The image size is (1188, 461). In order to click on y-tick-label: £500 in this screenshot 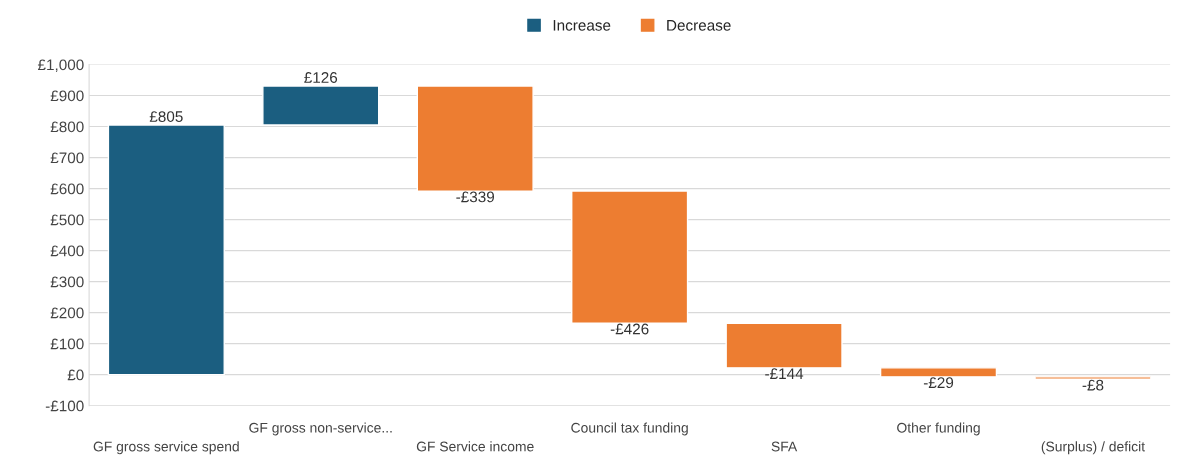, I will do `click(67, 220)`.